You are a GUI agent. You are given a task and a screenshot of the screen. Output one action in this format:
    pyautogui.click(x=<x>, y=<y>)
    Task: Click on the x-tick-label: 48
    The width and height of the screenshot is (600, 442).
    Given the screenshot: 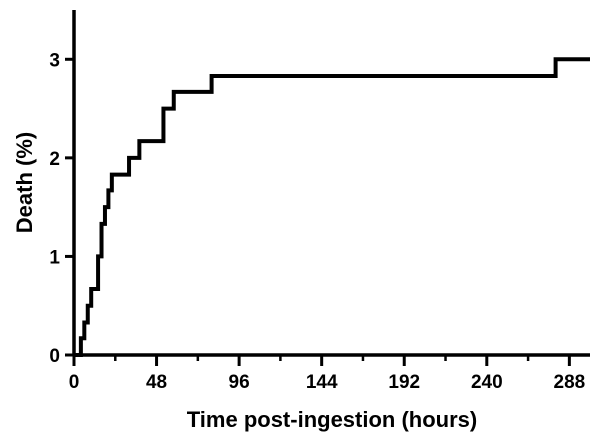 What is the action you would take?
    pyautogui.click(x=156, y=382)
    